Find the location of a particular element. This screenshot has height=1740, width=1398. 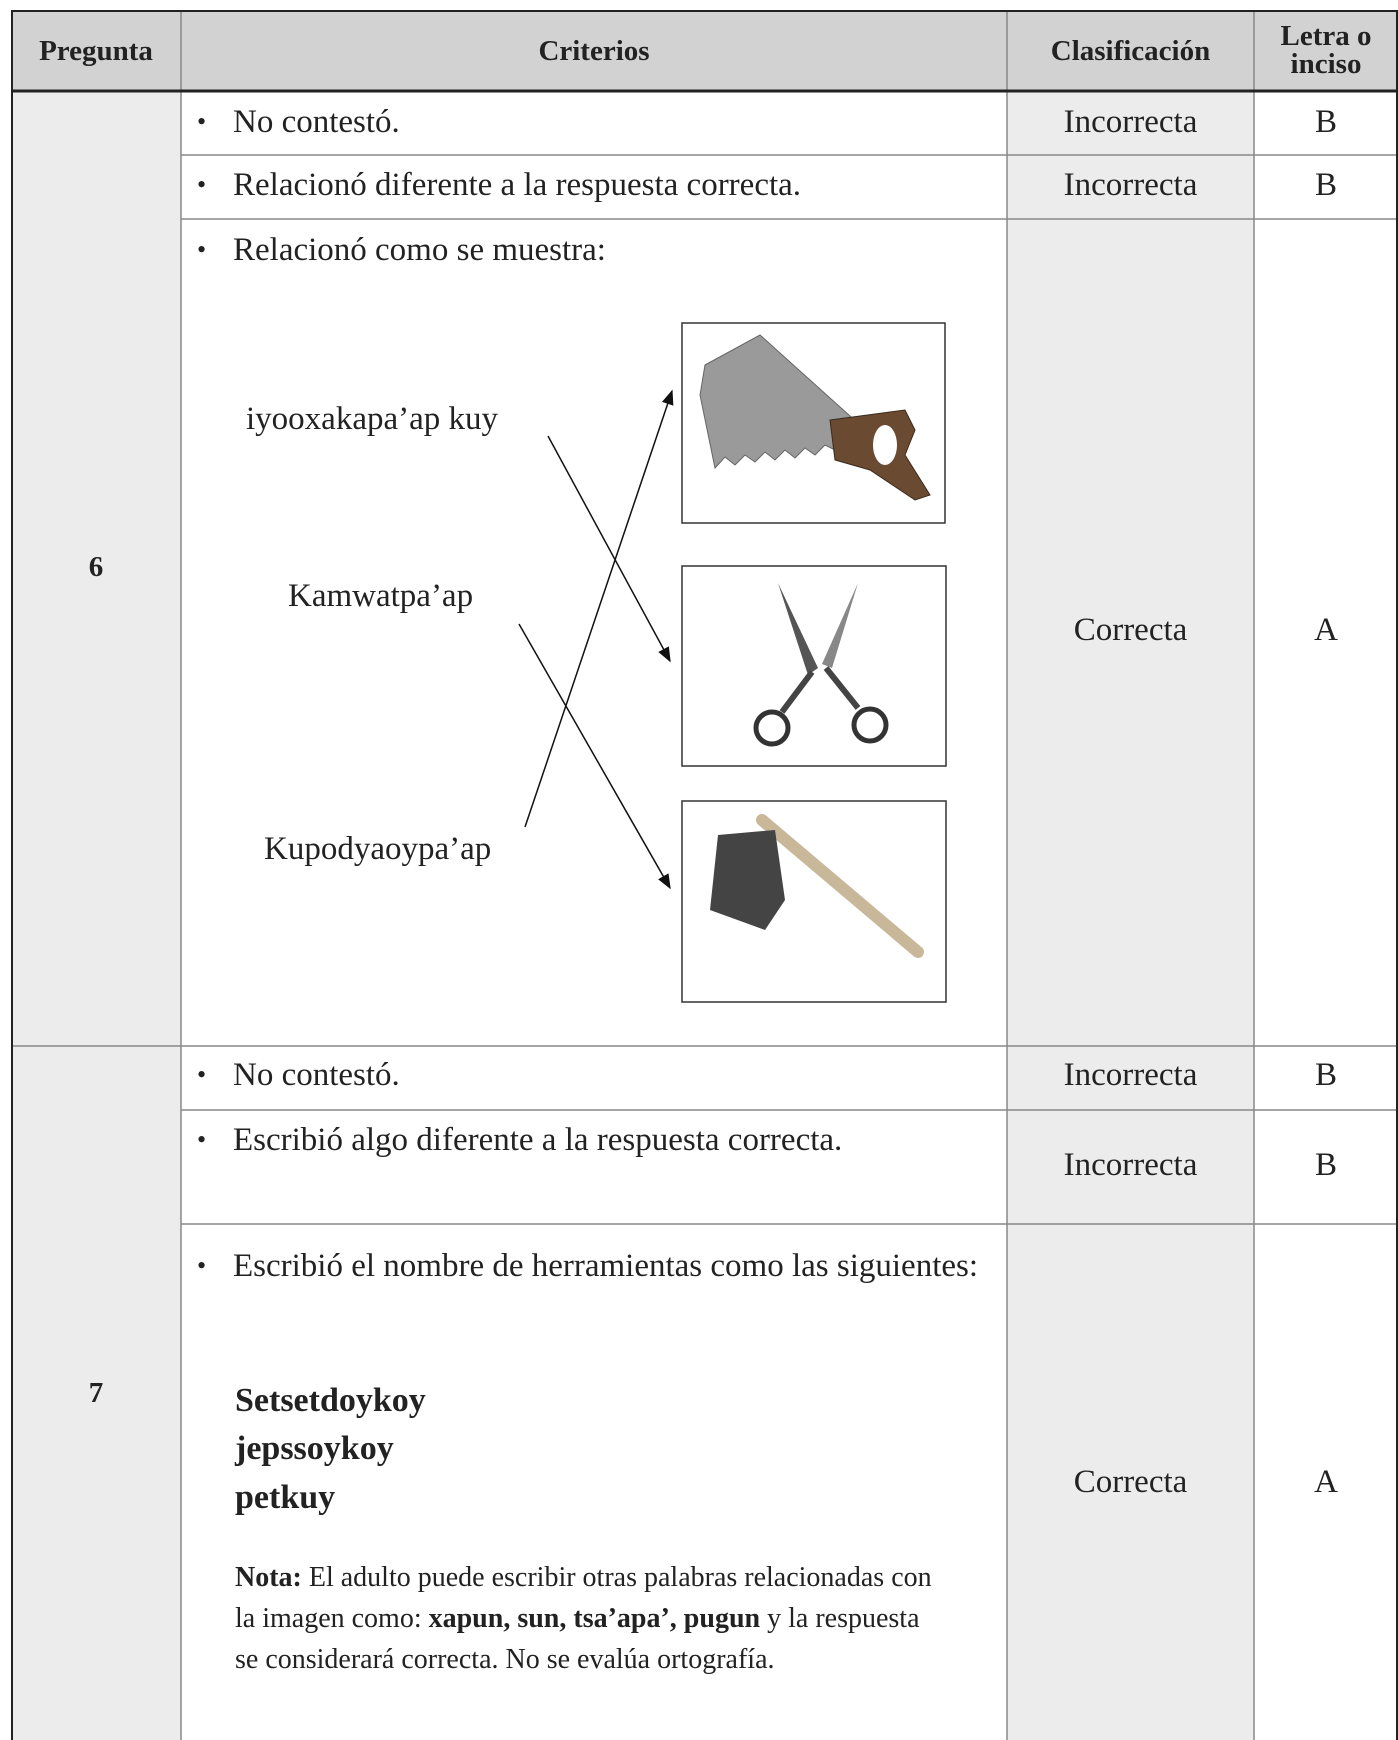

match-word: iyooxakapa’ap kuy is located at coordinates (372, 419).